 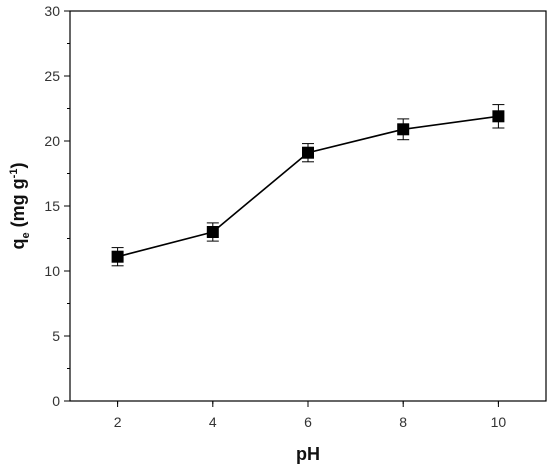 I want to click on x-axis-title: pH, so click(x=308, y=454).